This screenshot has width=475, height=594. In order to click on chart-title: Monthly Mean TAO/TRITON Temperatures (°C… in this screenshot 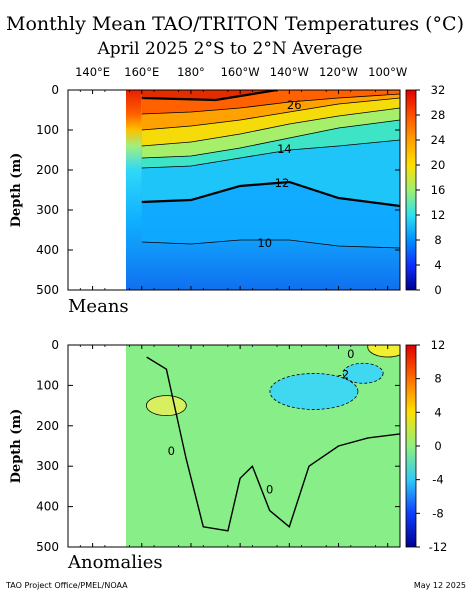, I will do `click(235, 24)`.